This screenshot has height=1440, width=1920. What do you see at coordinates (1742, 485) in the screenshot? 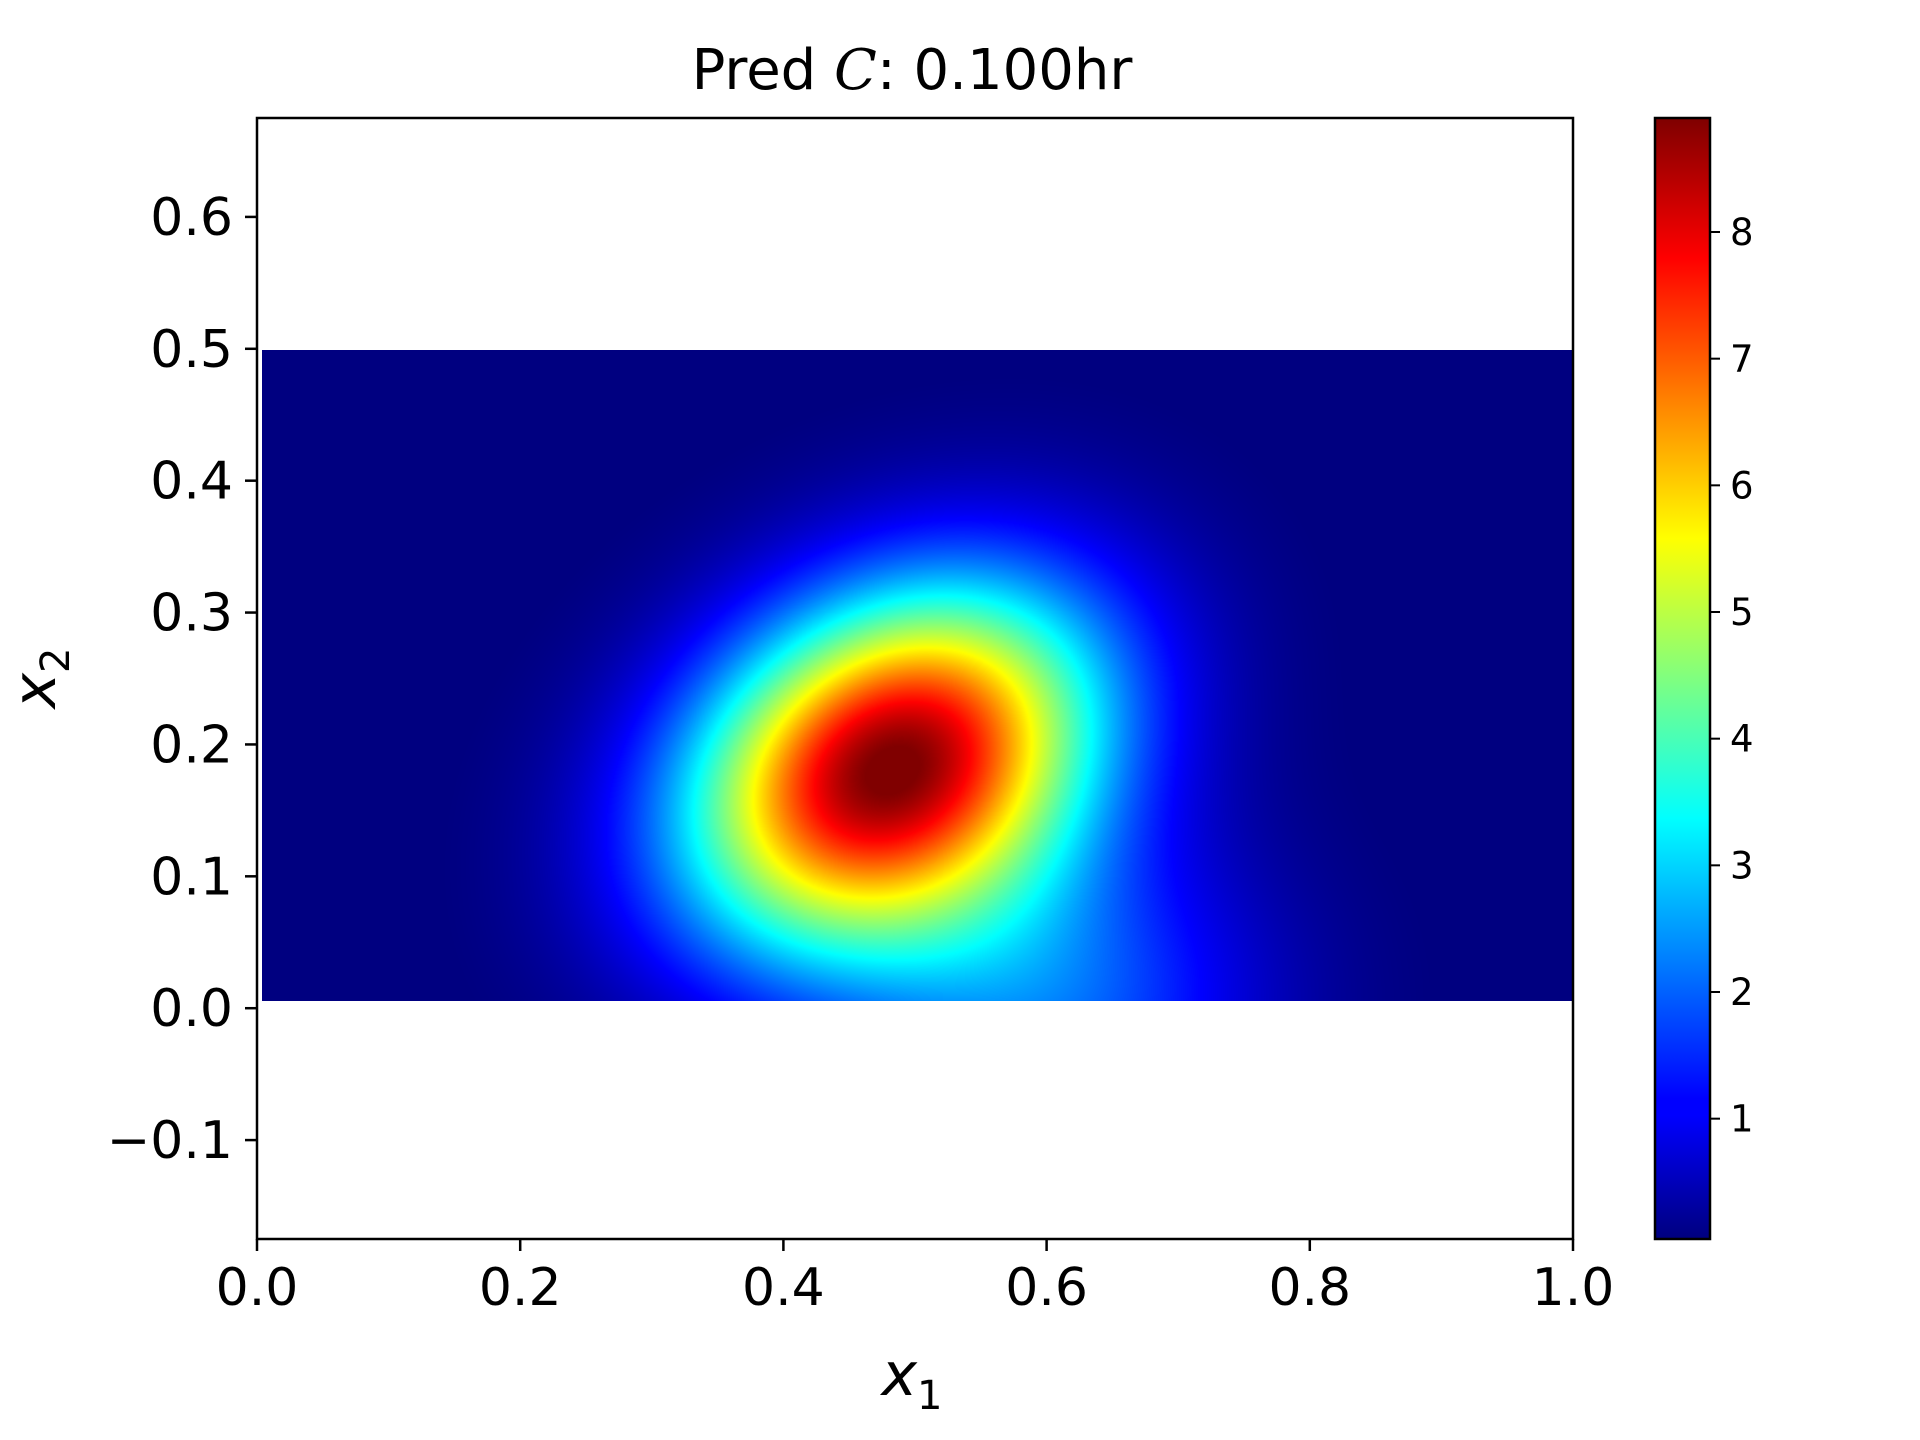
I see `colorbar-tick-label: 6` at bounding box center [1742, 485].